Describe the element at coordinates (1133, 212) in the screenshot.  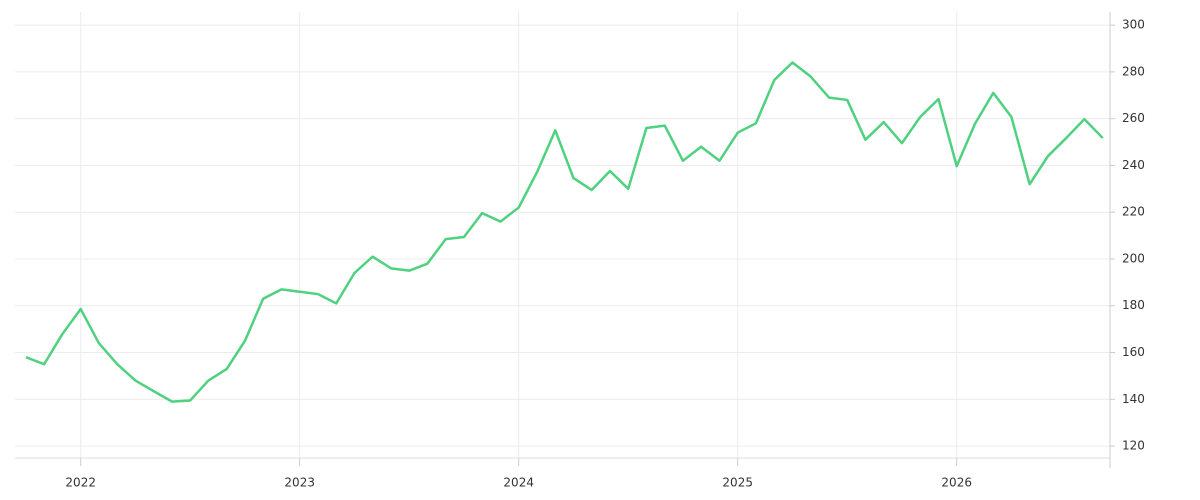
I see `y-tick-label: 220` at that location.